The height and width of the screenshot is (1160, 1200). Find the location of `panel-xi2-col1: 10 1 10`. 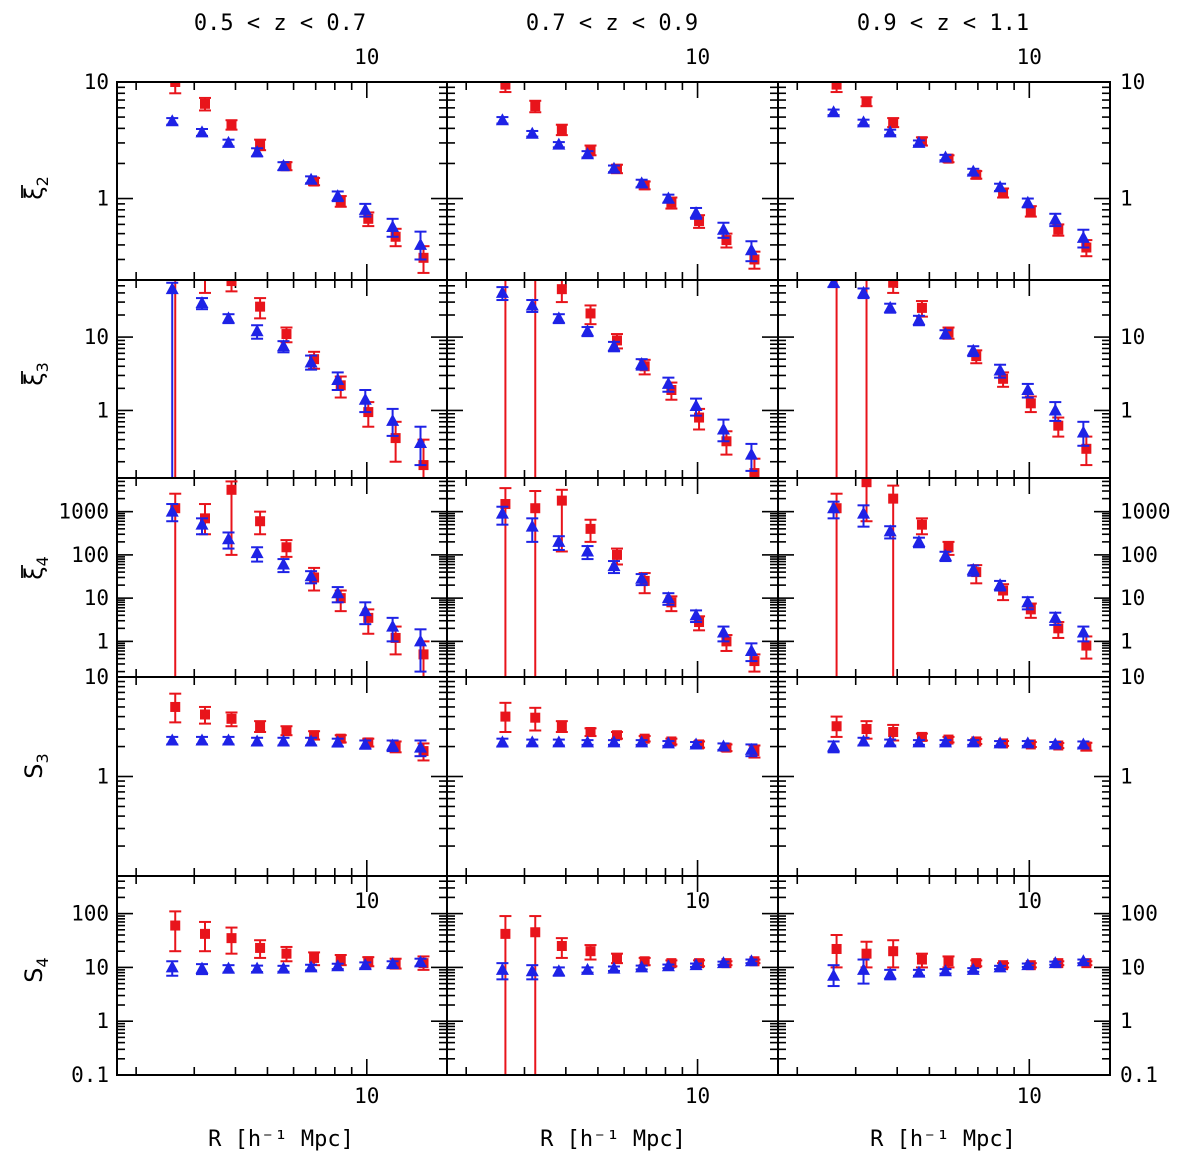

panel-xi2-col1: 10 1 10 is located at coordinates (266, 163).